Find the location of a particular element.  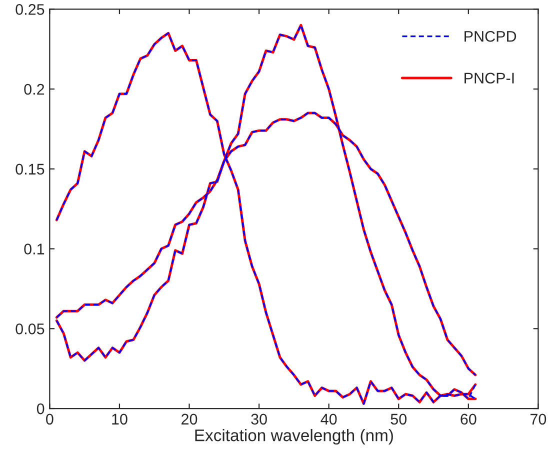

x-axis-title: Excitation wavelength (nm) is located at coordinates (294, 437).